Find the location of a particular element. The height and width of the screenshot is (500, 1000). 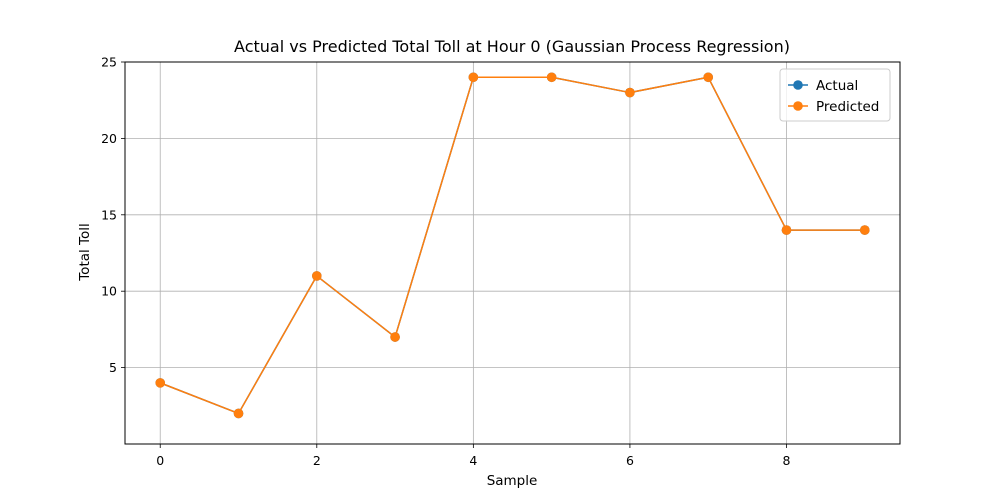

legend: Actual Predicted is located at coordinates (835, 95).